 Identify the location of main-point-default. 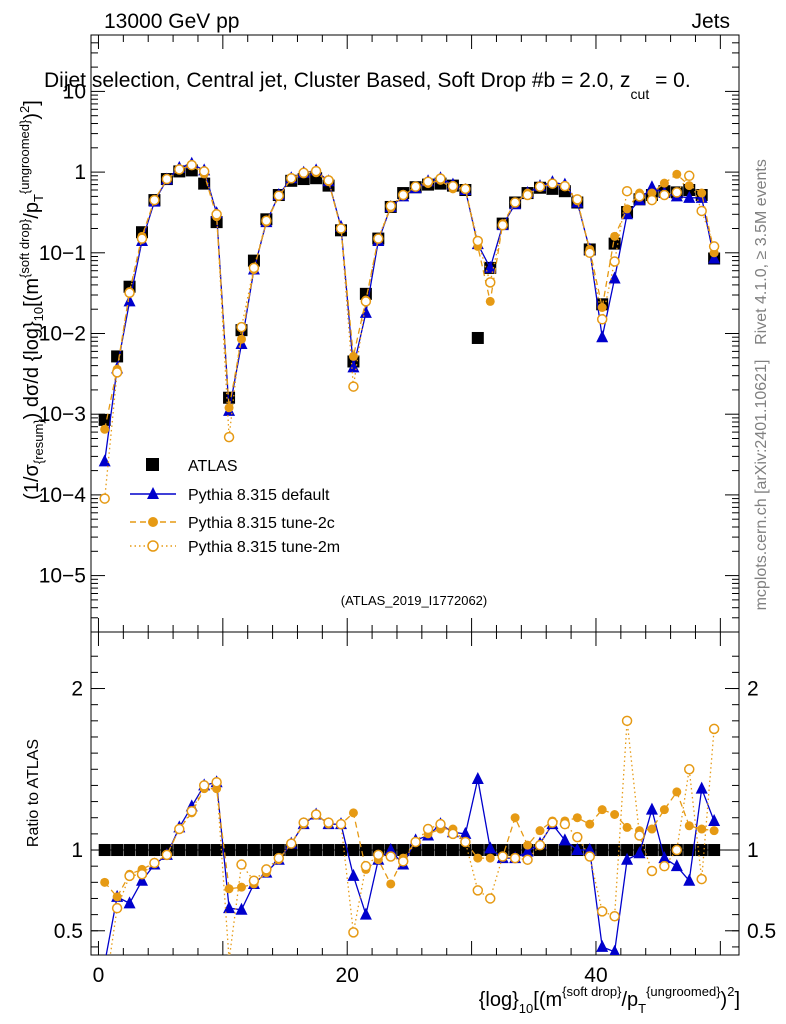
(714, 257).